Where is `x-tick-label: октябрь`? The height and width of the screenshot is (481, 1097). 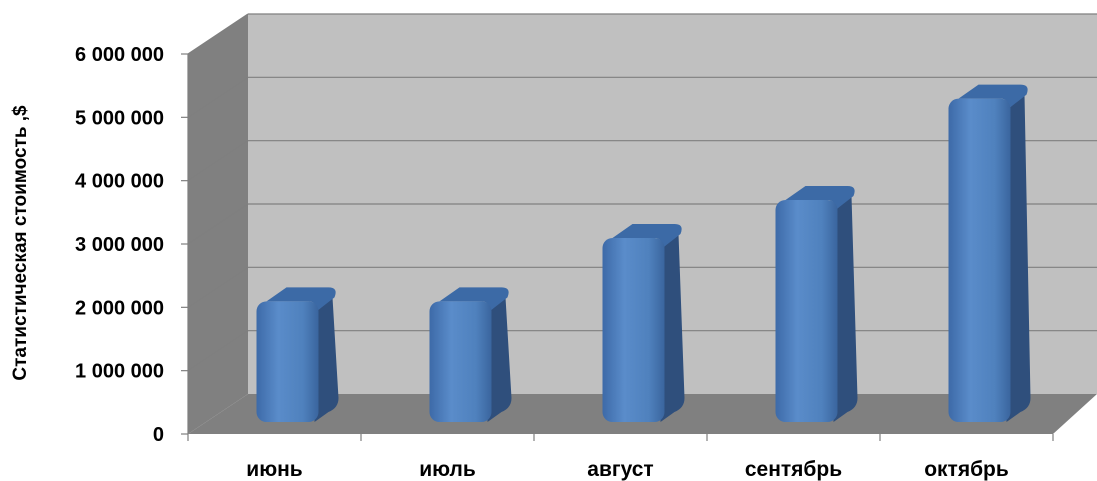
x-tick-label: октябрь is located at coordinates (966, 469).